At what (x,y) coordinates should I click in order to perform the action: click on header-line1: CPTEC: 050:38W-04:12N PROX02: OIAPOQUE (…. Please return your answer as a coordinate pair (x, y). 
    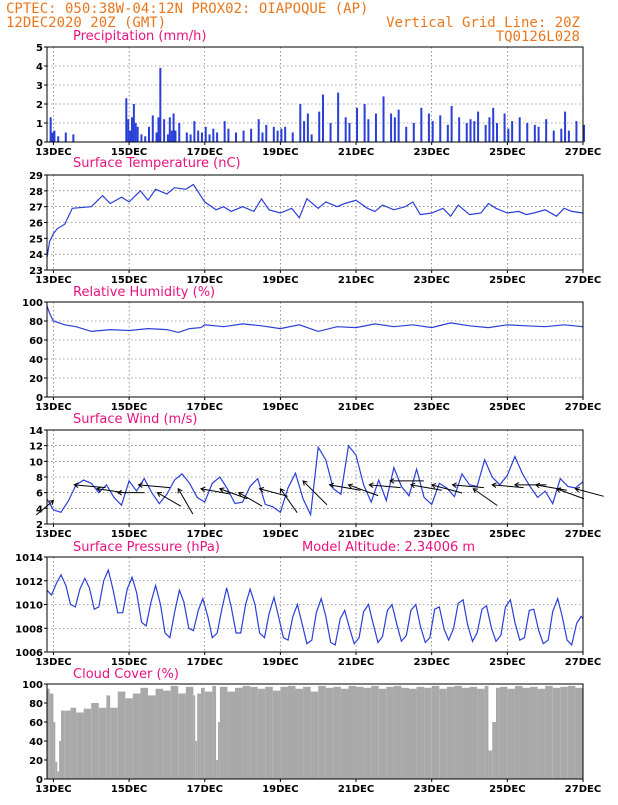
    Looking at the image, I should click on (187, 9).